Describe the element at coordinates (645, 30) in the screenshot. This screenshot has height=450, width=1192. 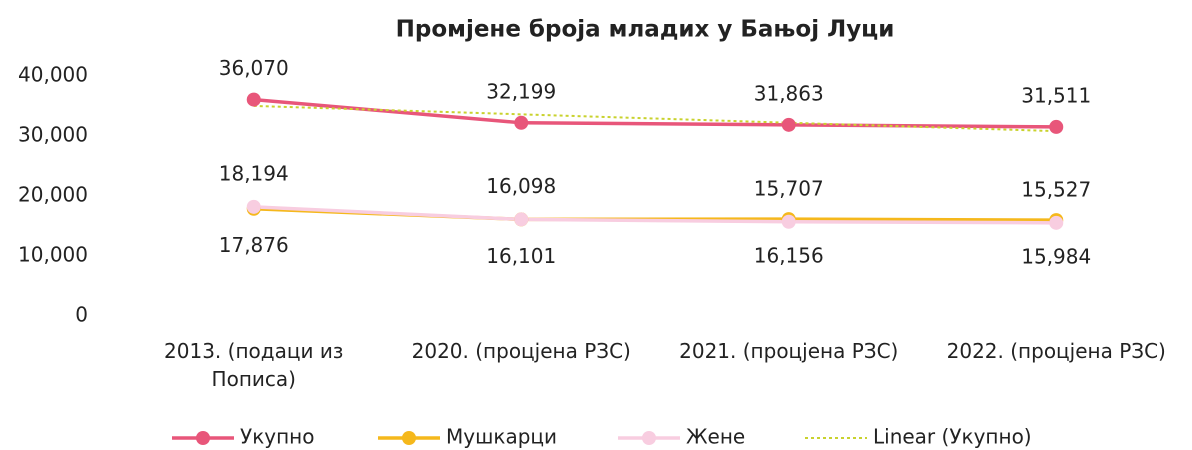
I see `chart-title: Промјене броја младих у Бањој Луци` at that location.